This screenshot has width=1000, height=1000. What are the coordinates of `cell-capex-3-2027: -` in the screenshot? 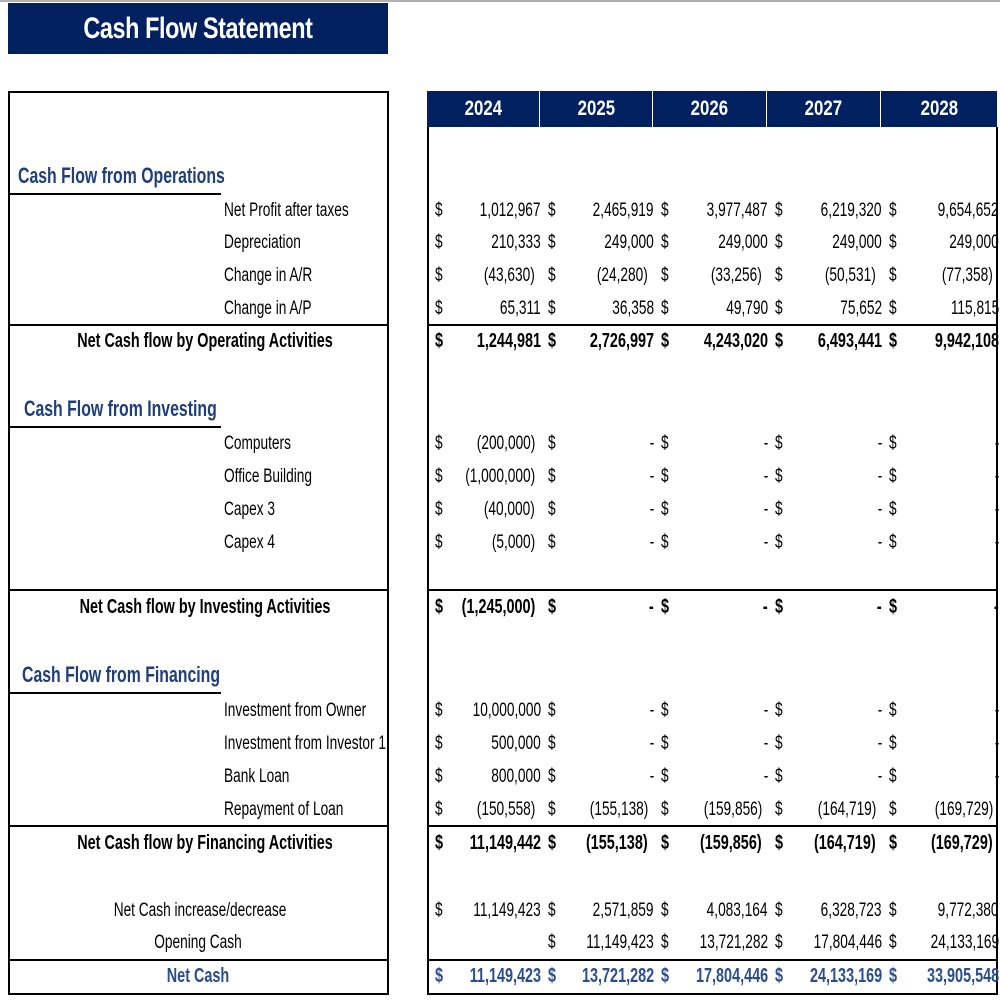 It's located at (879, 509).